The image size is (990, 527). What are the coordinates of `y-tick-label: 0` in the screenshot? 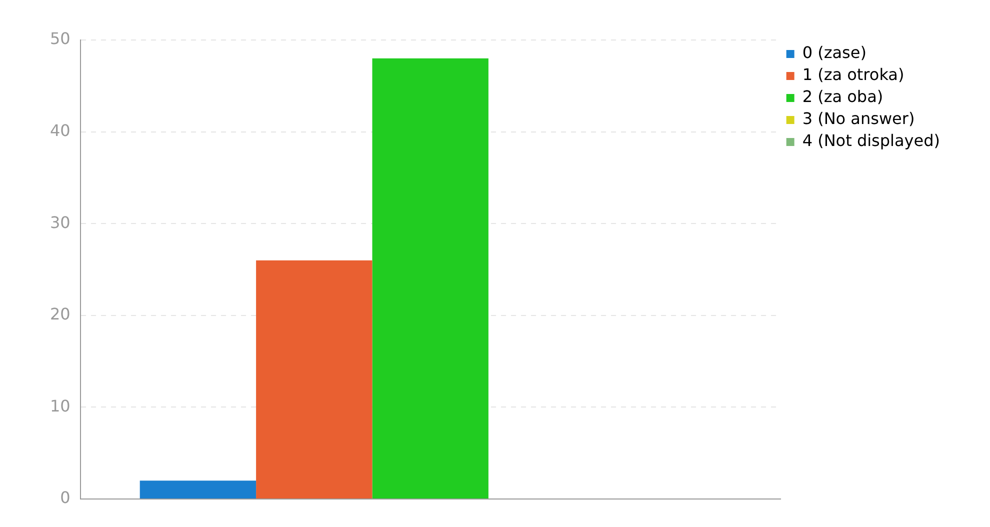 It's located at (65, 498).